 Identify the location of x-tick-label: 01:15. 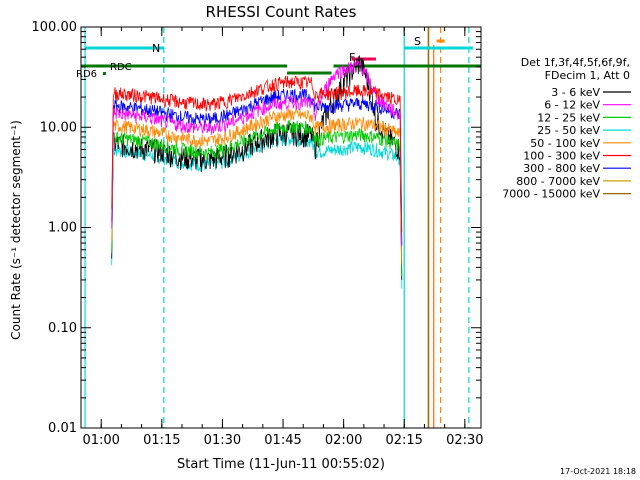
(161, 440).